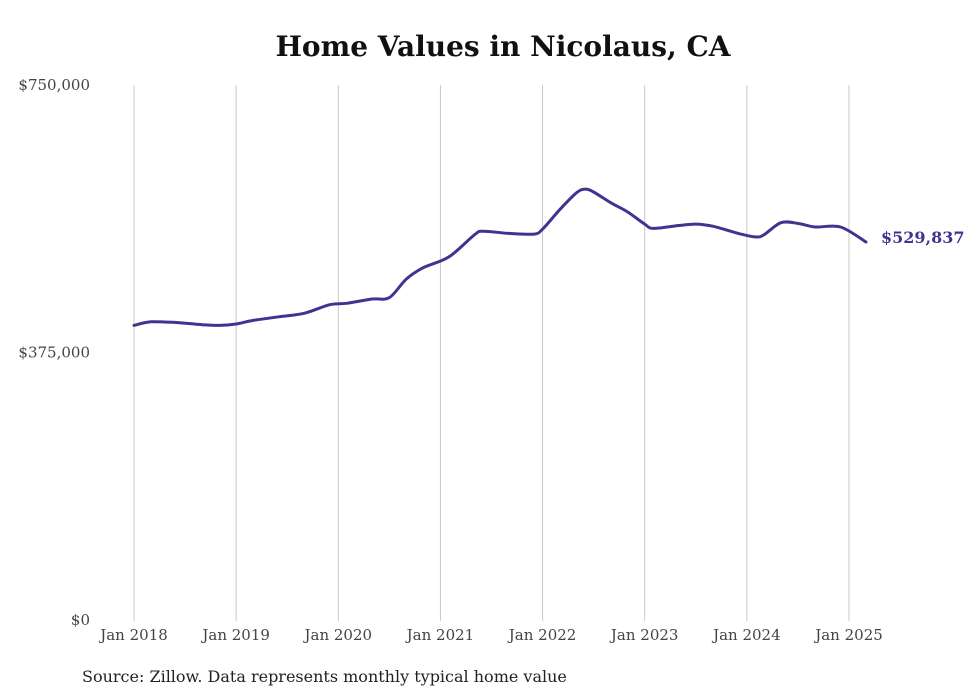  I want to click on y-tick-label: $375,000, so click(54, 353).